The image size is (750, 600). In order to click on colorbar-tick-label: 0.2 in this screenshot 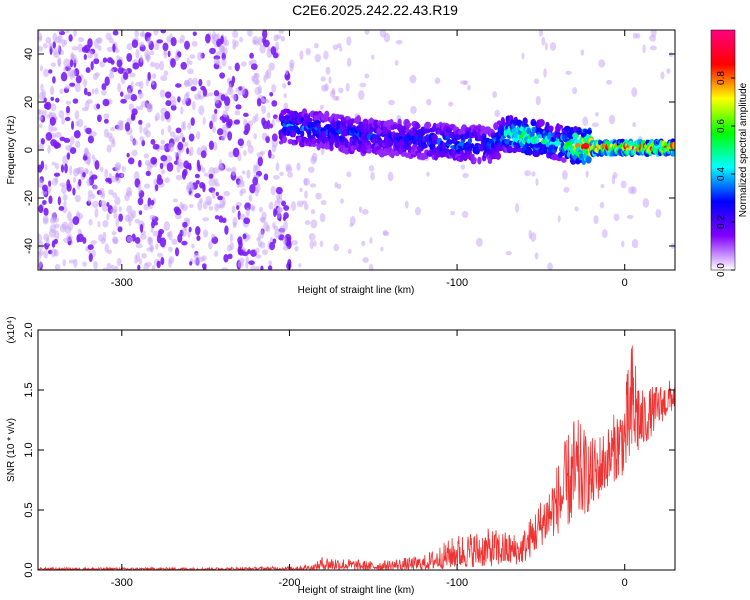, I will do `click(721, 222)`.